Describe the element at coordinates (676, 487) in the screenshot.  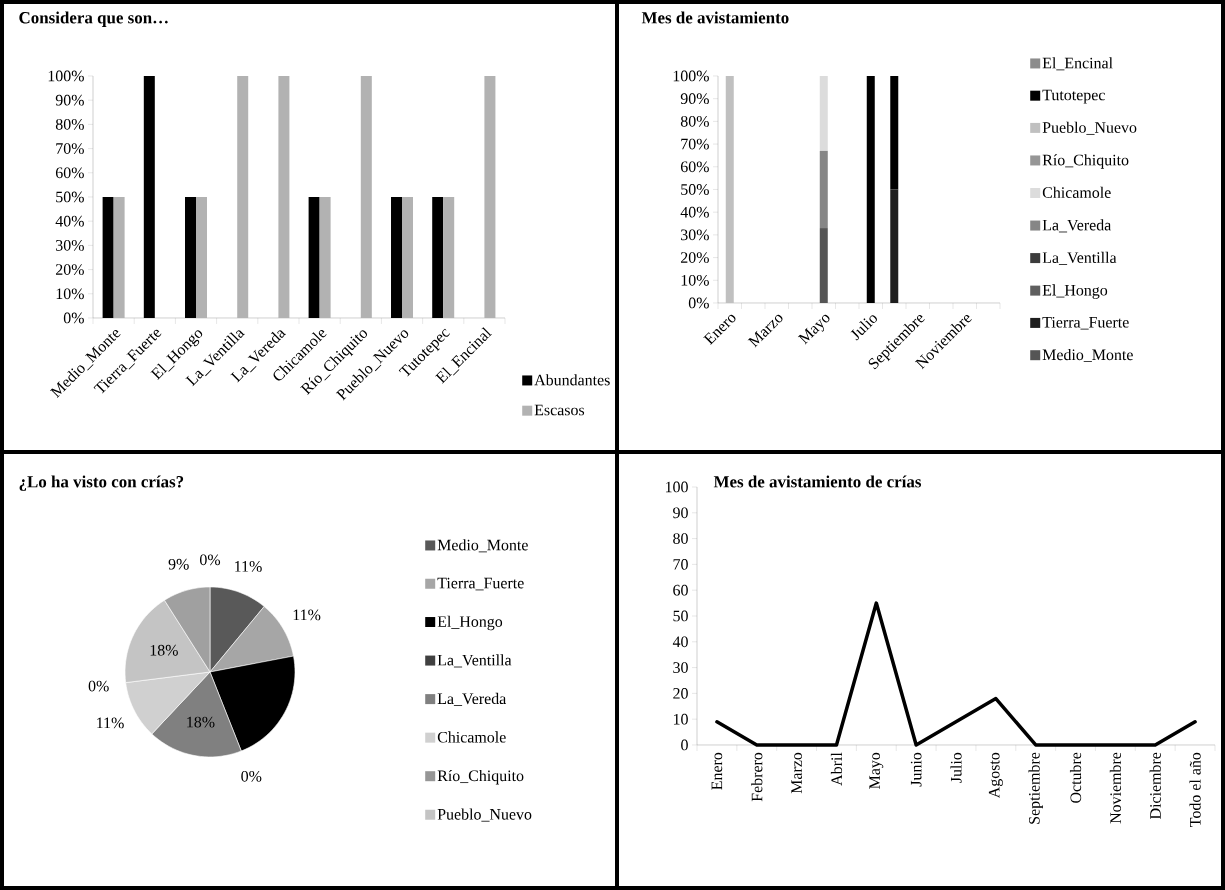
I see `y-tick-label: 100` at that location.